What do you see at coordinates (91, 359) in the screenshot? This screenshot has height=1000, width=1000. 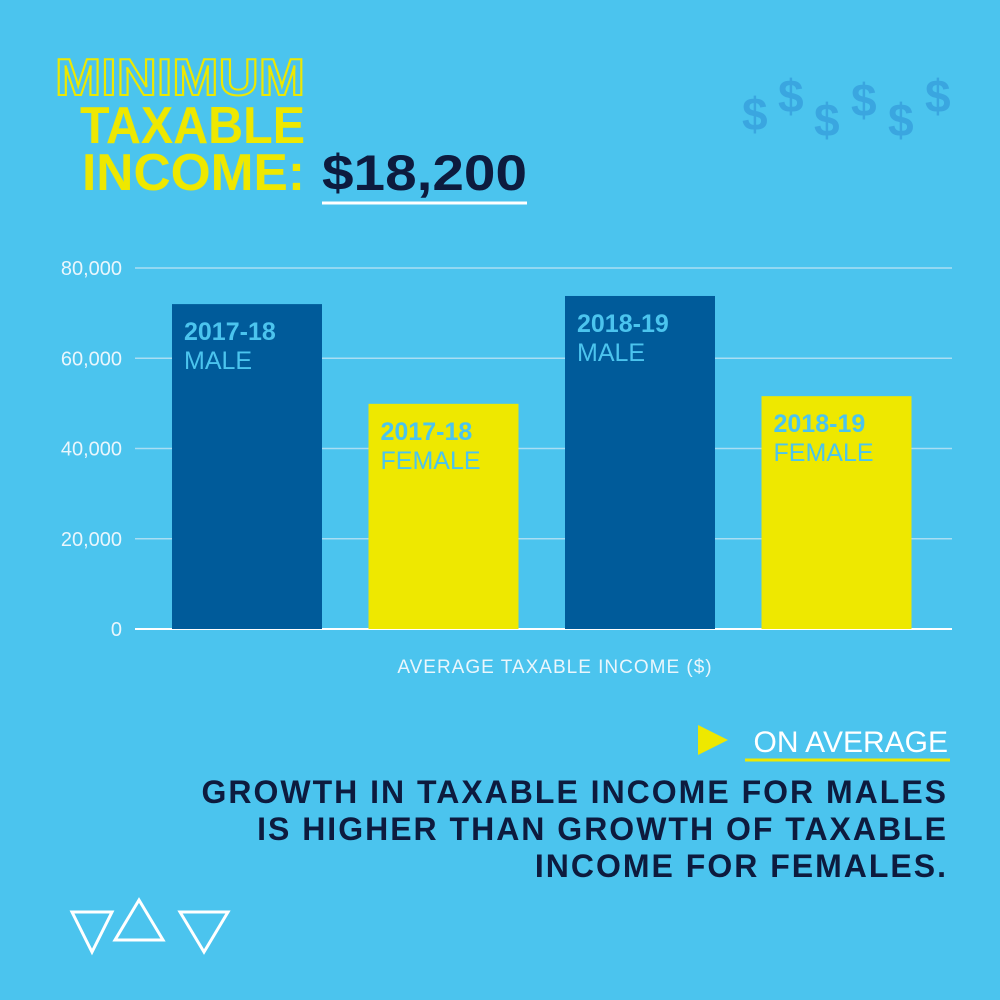 I see `y-tick-label: 60,000` at bounding box center [91, 359].